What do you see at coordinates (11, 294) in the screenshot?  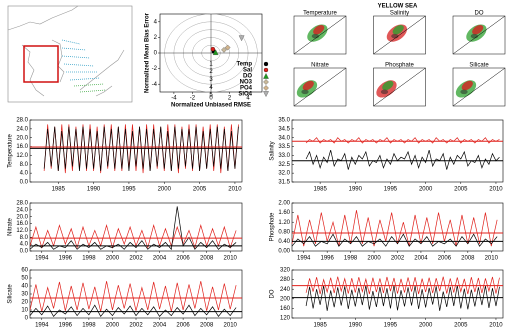 I see `y-axis-label: Silicate` at bounding box center [11, 294].